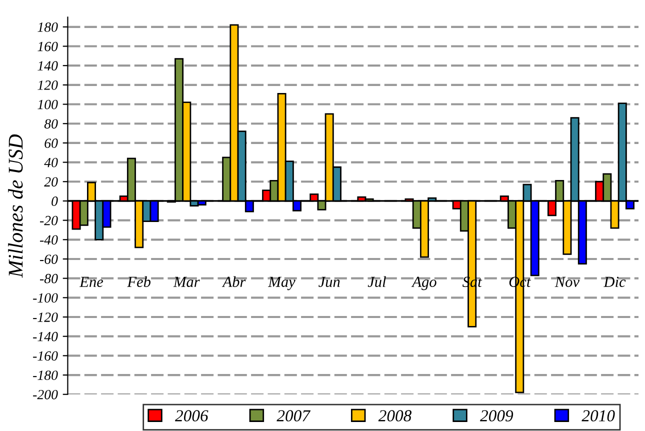 This screenshot has height=431, width=645. What do you see at coordinates (45, 298) in the screenshot?
I see `y-tick-label: -100` at bounding box center [45, 298].